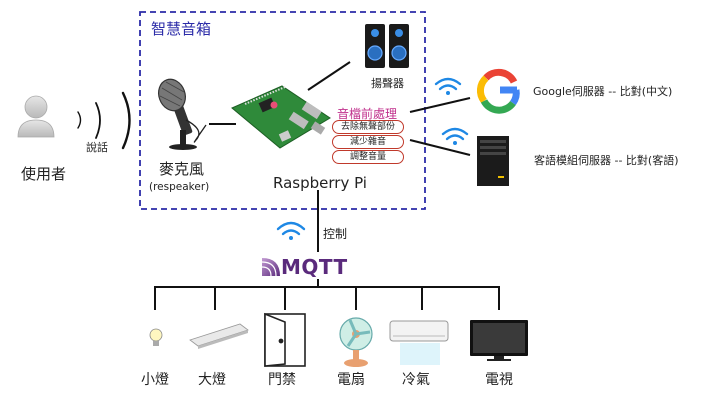 The image size is (709, 403). What do you see at coordinates (329, 76) in the screenshot?
I see `pi-to-speaker-line` at bounding box center [329, 76].